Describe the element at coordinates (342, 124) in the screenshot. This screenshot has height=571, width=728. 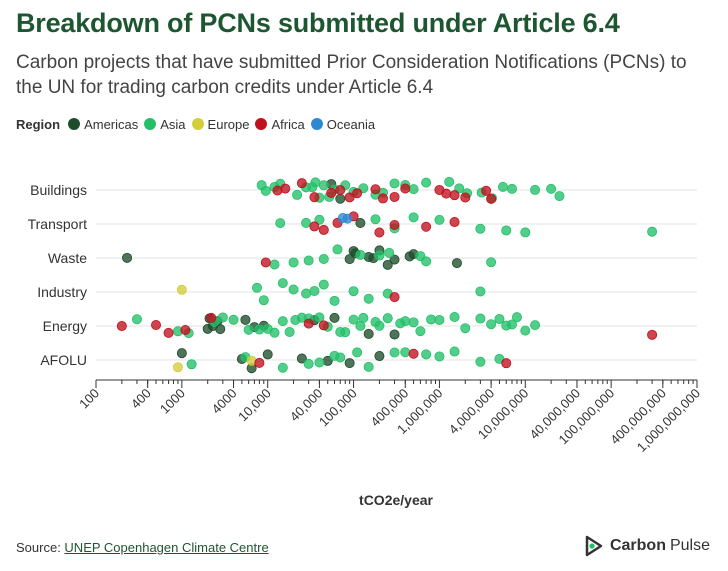
I see `legend-item-oceania: Oceania` at that location.